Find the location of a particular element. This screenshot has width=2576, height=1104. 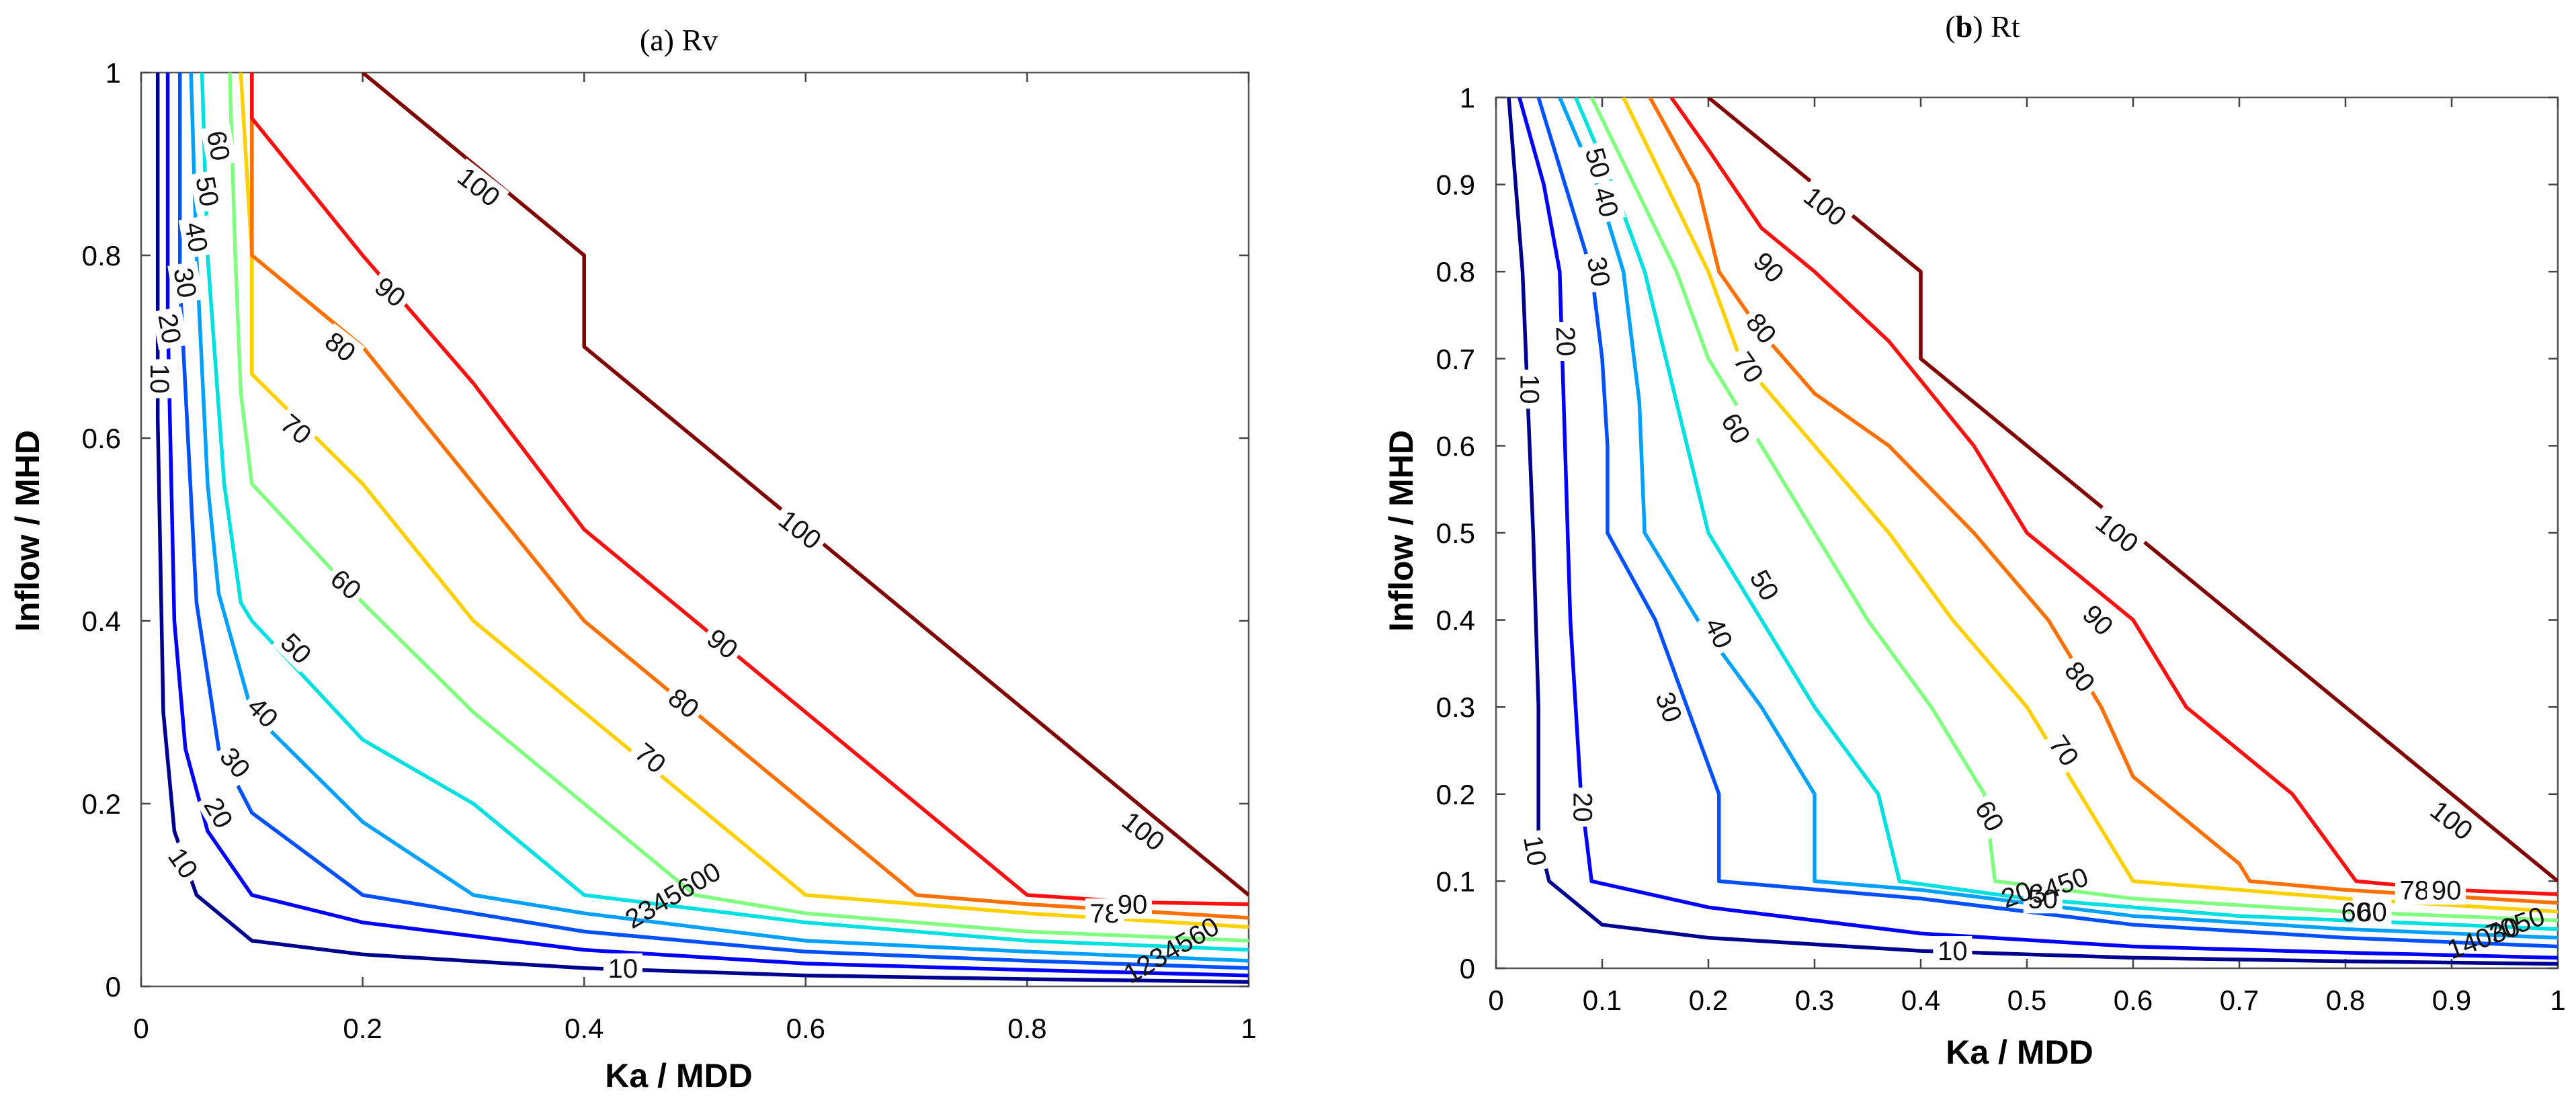

x-tick-label: 0.2 is located at coordinates (362, 1028).